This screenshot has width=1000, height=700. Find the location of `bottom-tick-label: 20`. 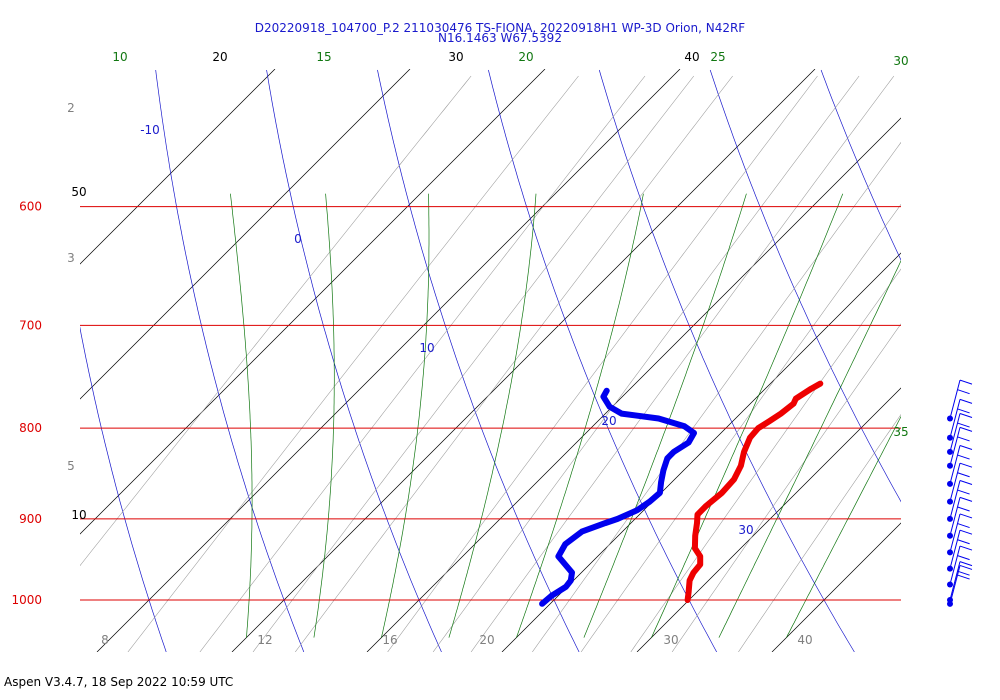

bottom-tick-label: 20 is located at coordinates (486, 640).